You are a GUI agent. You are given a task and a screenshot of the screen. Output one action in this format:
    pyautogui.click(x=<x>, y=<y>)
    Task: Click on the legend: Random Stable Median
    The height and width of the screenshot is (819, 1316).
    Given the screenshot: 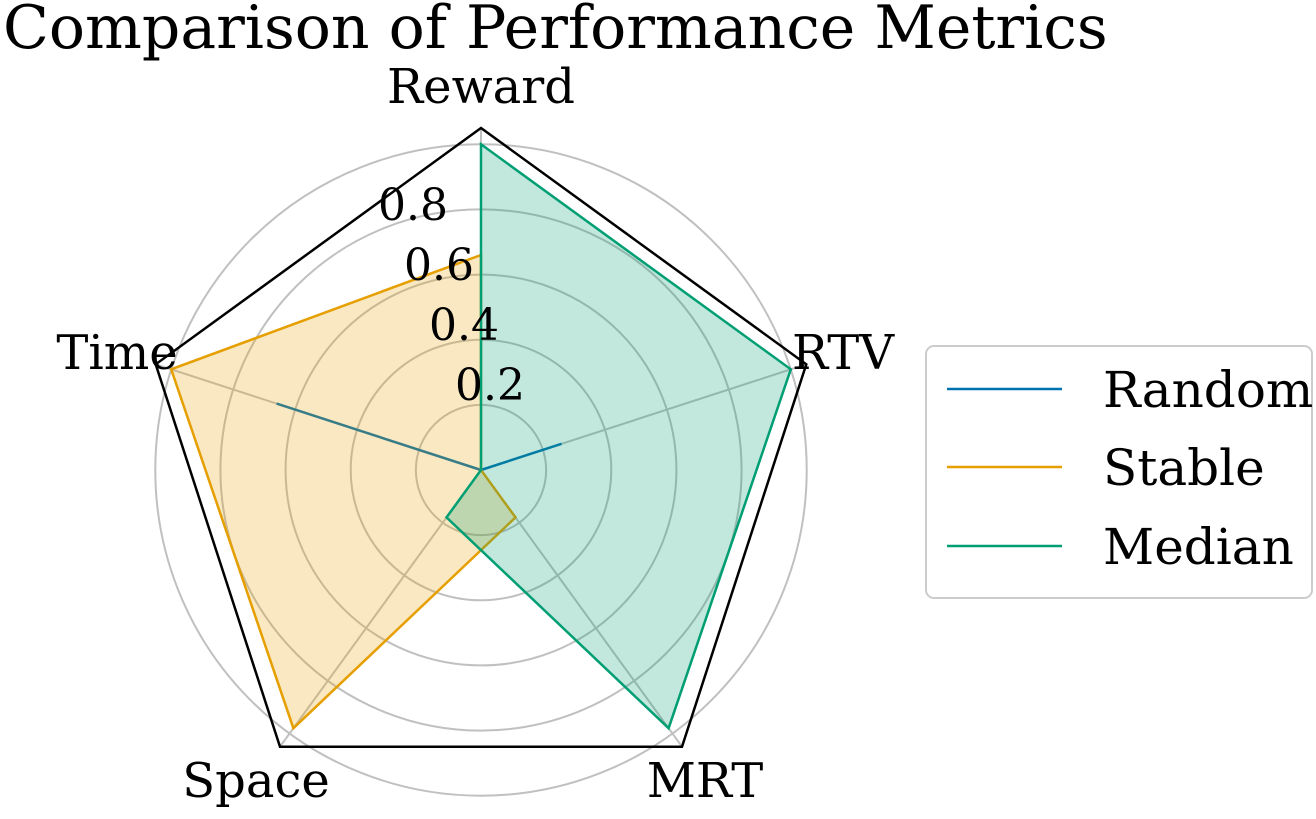 What is the action you would take?
    pyautogui.click(x=1119, y=472)
    